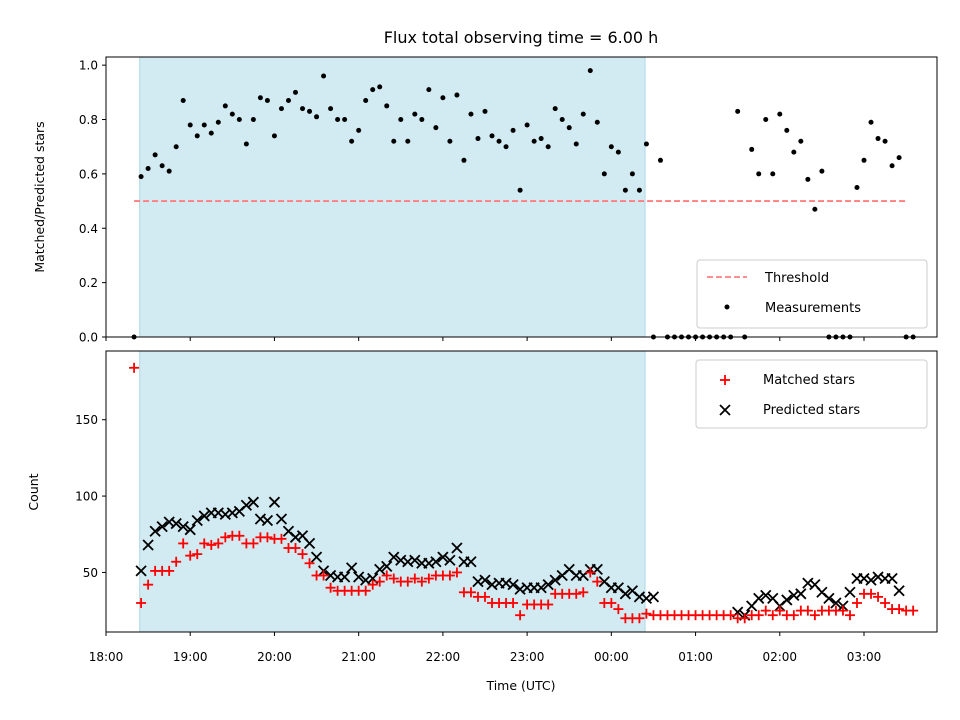 Image resolution: width=960 pixels, height=720 pixels. What do you see at coordinates (33, 491) in the screenshot?
I see `bottom-y-axis-label: Count` at bounding box center [33, 491].